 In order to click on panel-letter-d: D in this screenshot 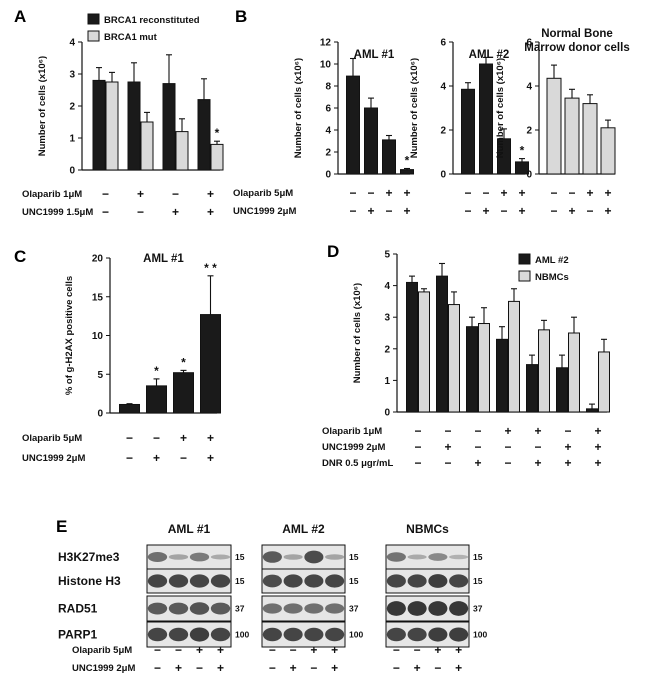, I will do `click(333, 251)`.